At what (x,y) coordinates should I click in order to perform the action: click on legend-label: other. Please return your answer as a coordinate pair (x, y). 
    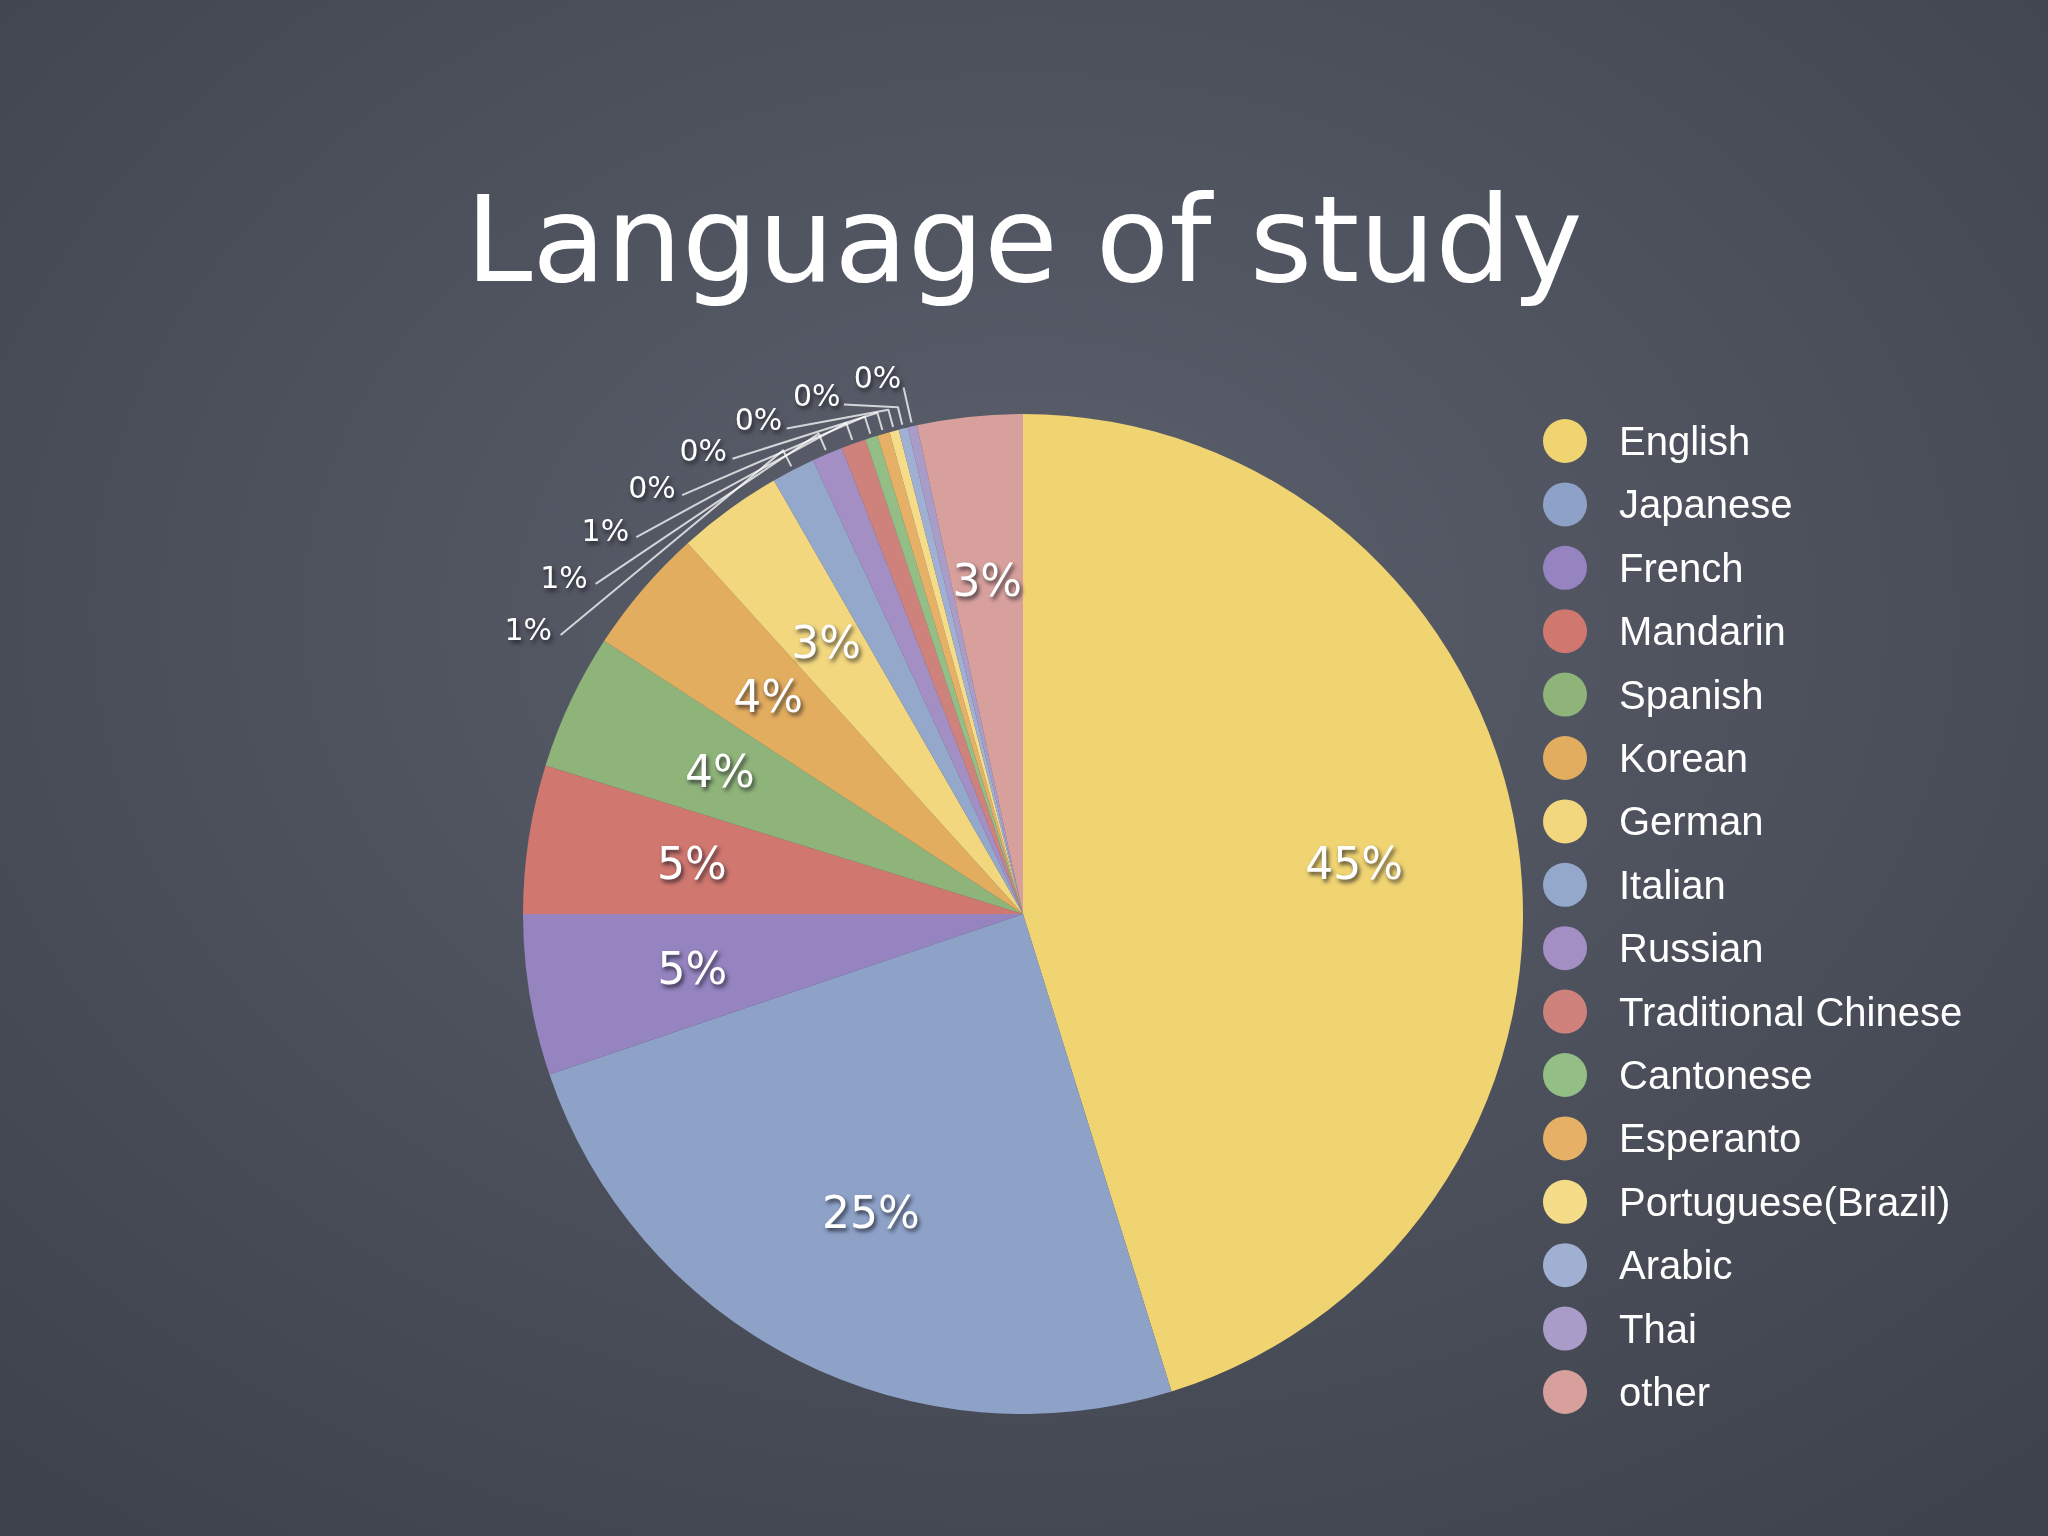
    Looking at the image, I should click on (1665, 1392).